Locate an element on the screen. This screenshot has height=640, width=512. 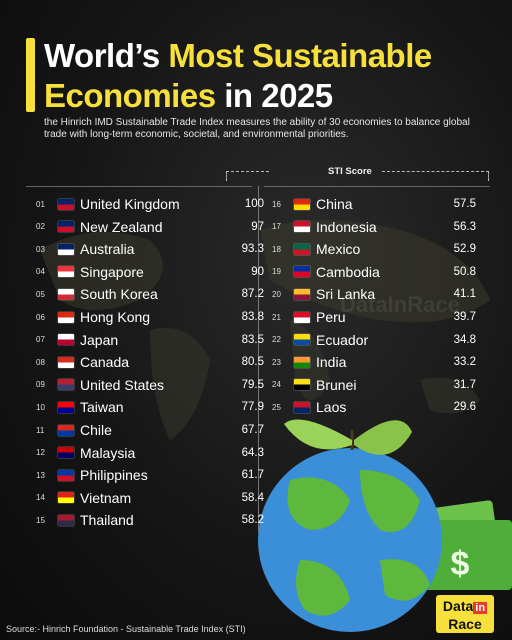
column-header: STI Score is located at coordinates (350, 171).